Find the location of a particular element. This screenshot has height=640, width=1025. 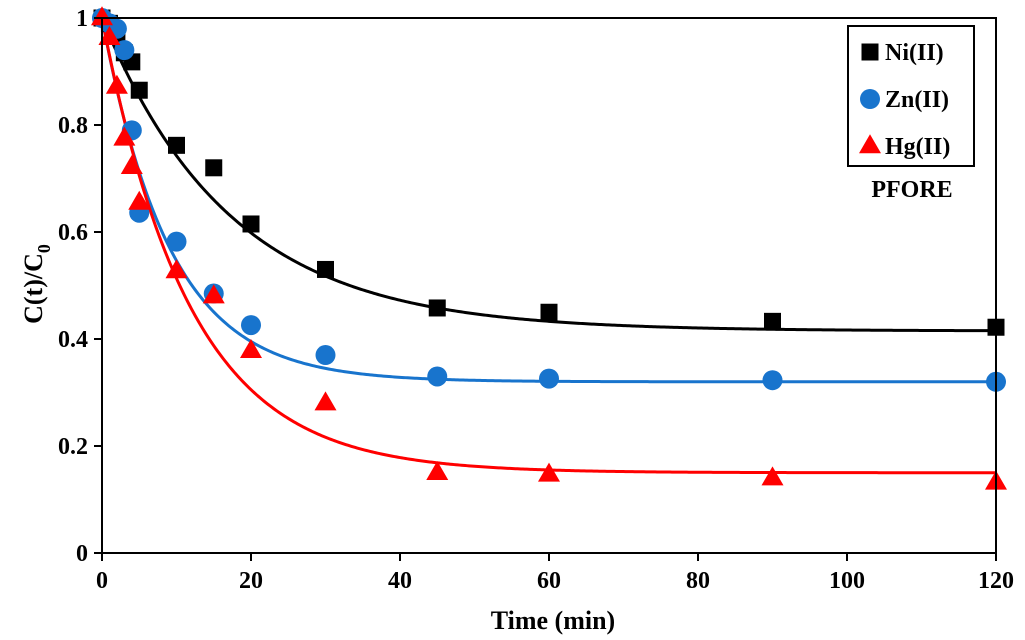

x-tick-label: 40 is located at coordinates (400, 581).